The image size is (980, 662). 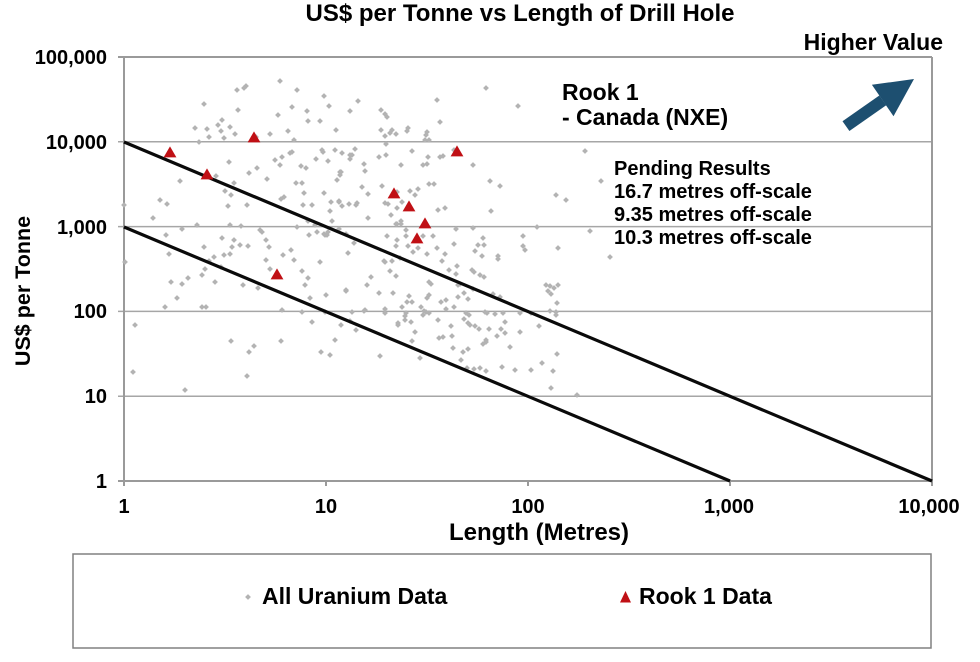 What do you see at coordinates (713, 192) in the screenshot?
I see `svg-text: 16.7 metres off-scale` at bounding box center [713, 192].